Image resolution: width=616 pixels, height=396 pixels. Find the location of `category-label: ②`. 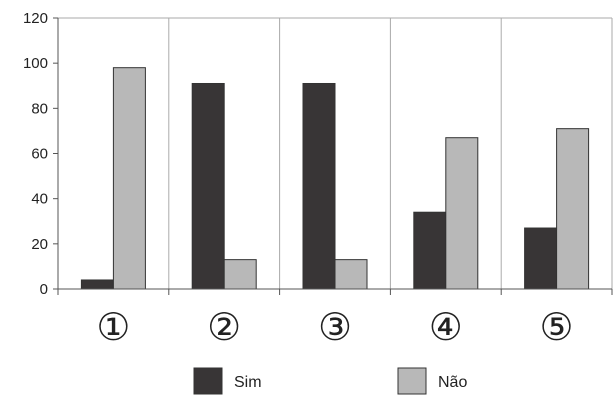

category-label: ② is located at coordinates (224, 327).